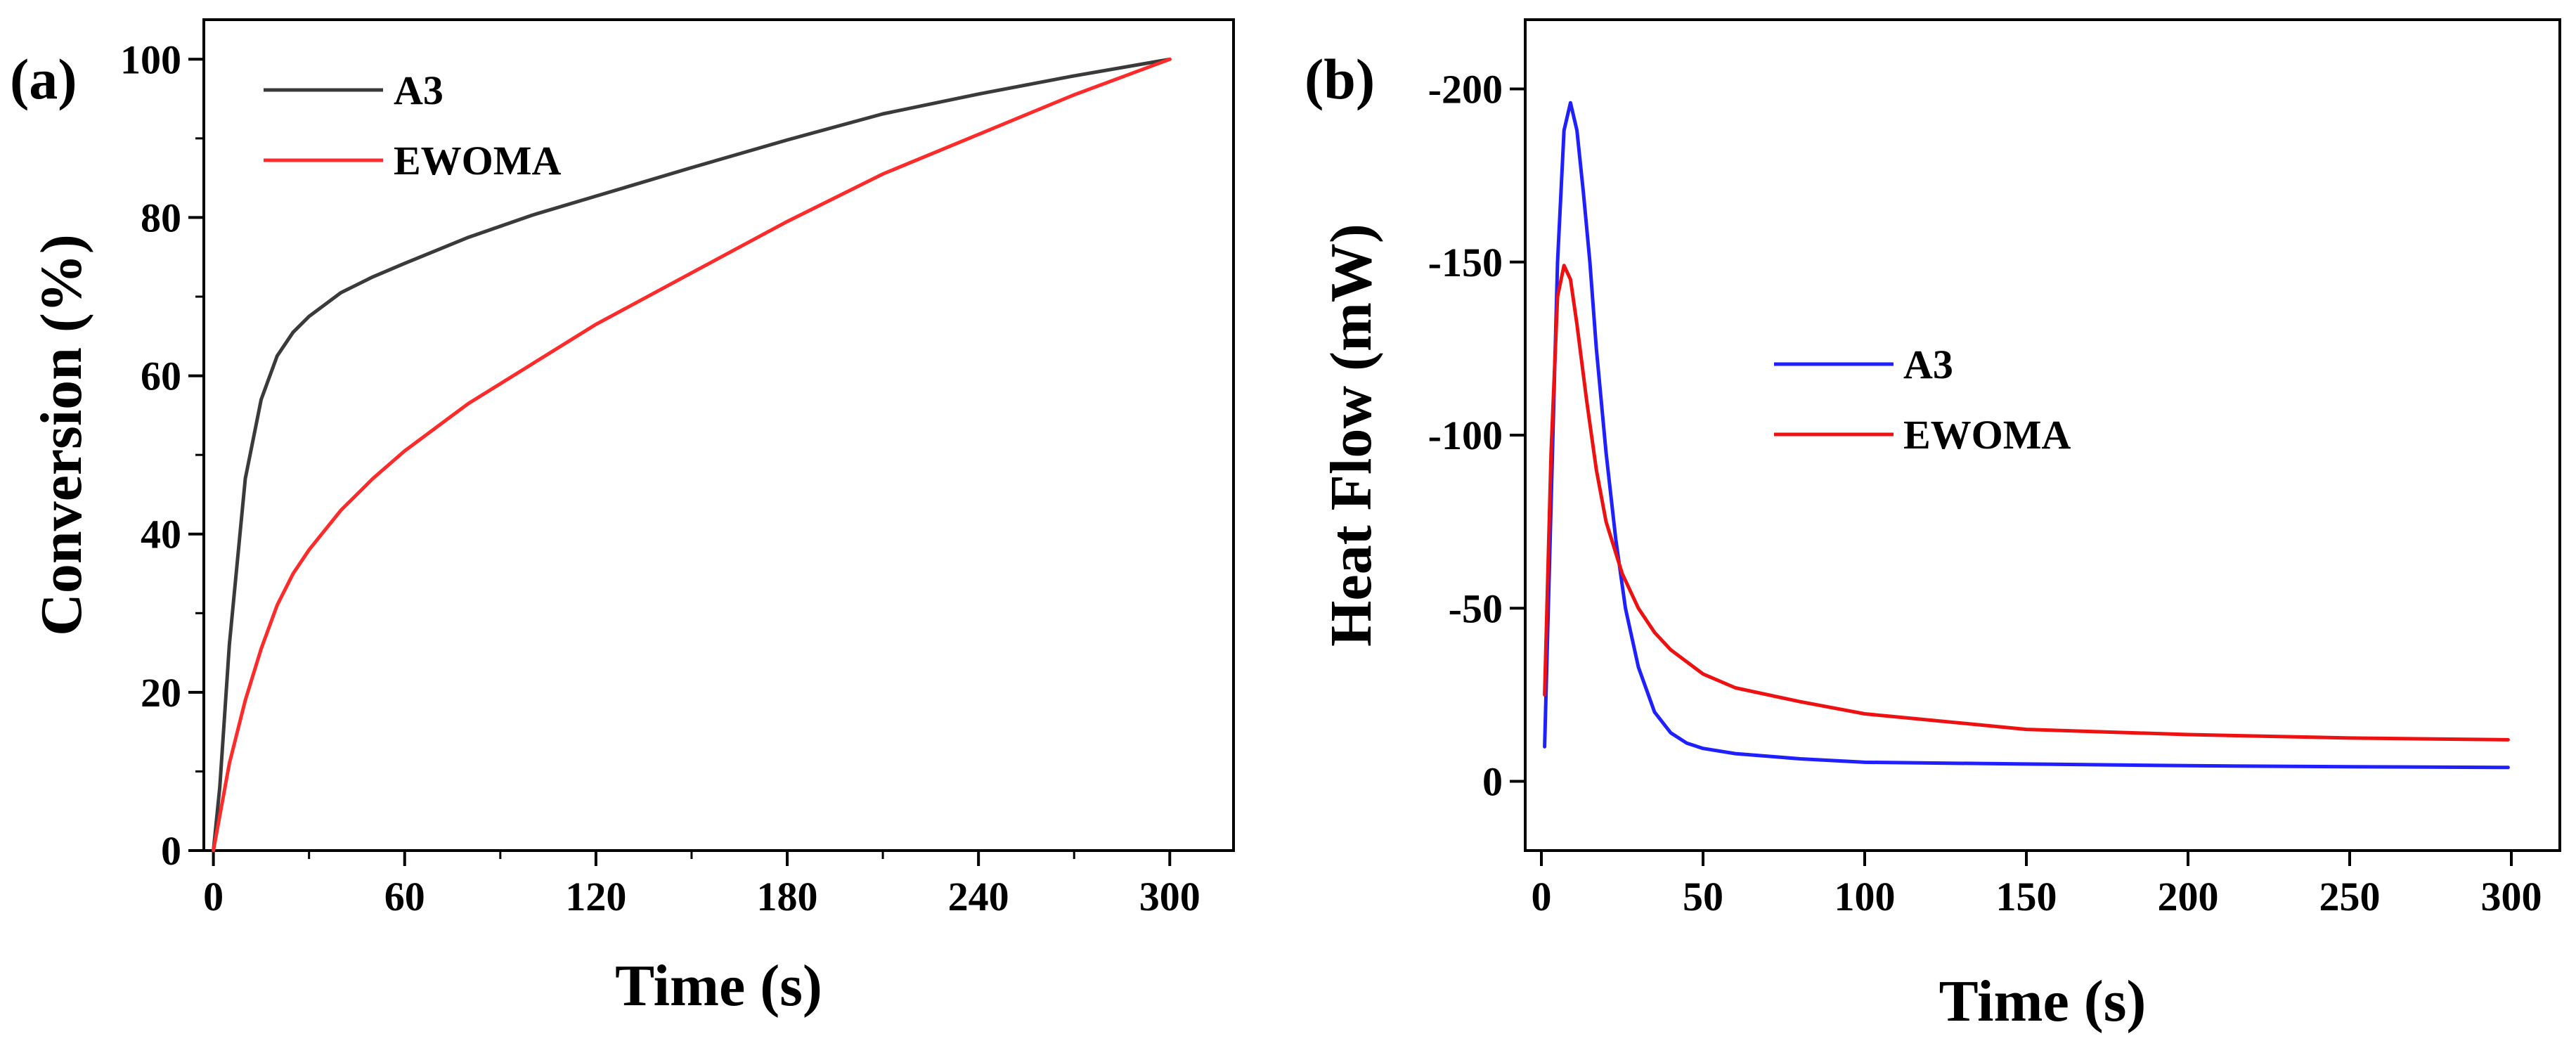 The width and height of the screenshot is (2576, 1053). What do you see at coordinates (2043, 1001) in the screenshot?
I see `panel-b-x-axis-title: Time (s)` at bounding box center [2043, 1001].